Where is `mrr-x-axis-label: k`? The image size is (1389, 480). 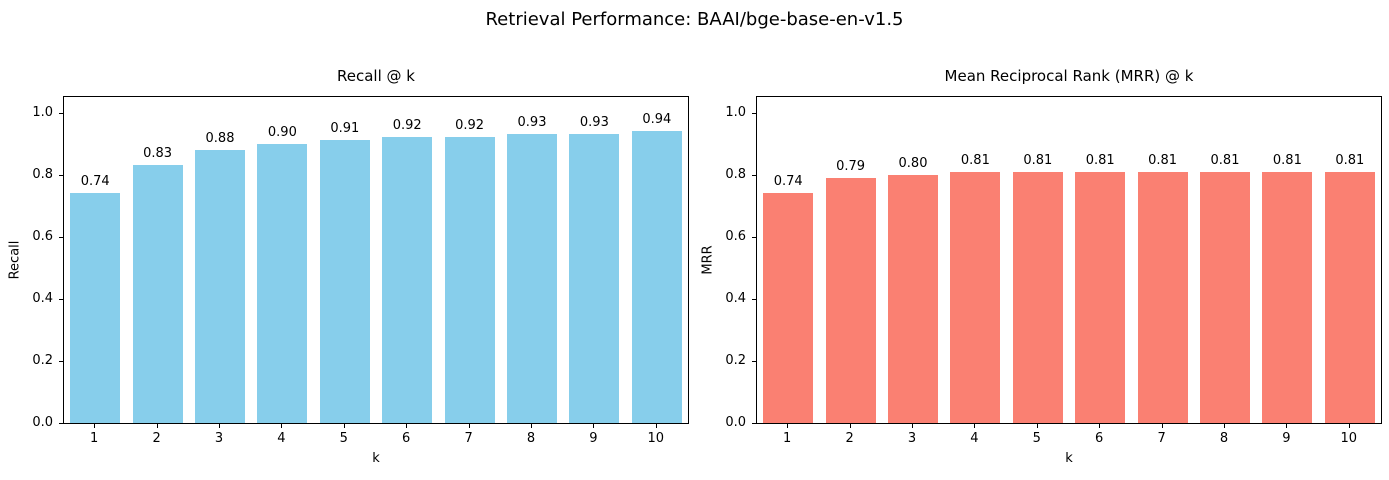 mrr-x-axis-label: k is located at coordinates (1069, 458).